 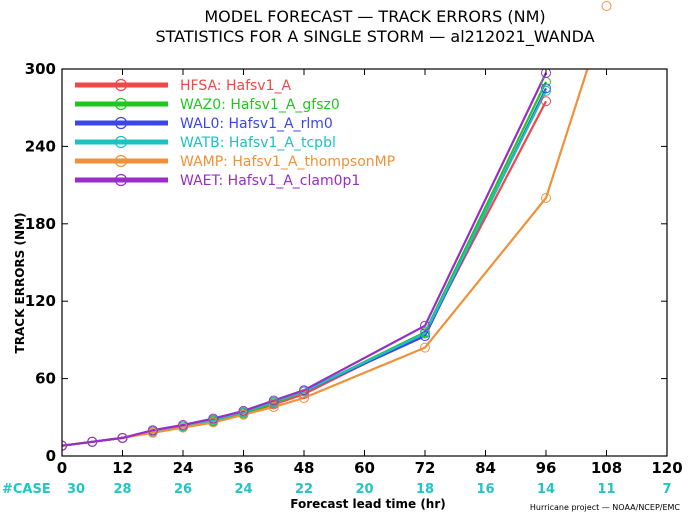 What do you see at coordinates (183, 489) in the screenshot?
I see `case-count: 26` at bounding box center [183, 489].